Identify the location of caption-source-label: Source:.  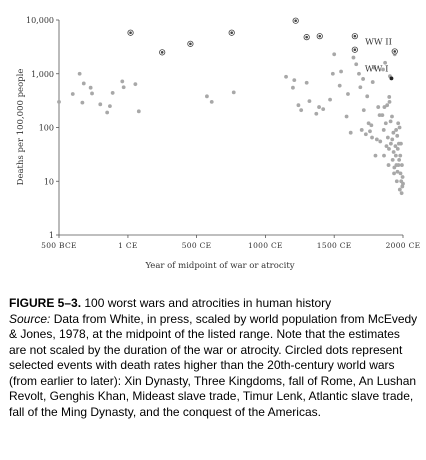
(30, 318).